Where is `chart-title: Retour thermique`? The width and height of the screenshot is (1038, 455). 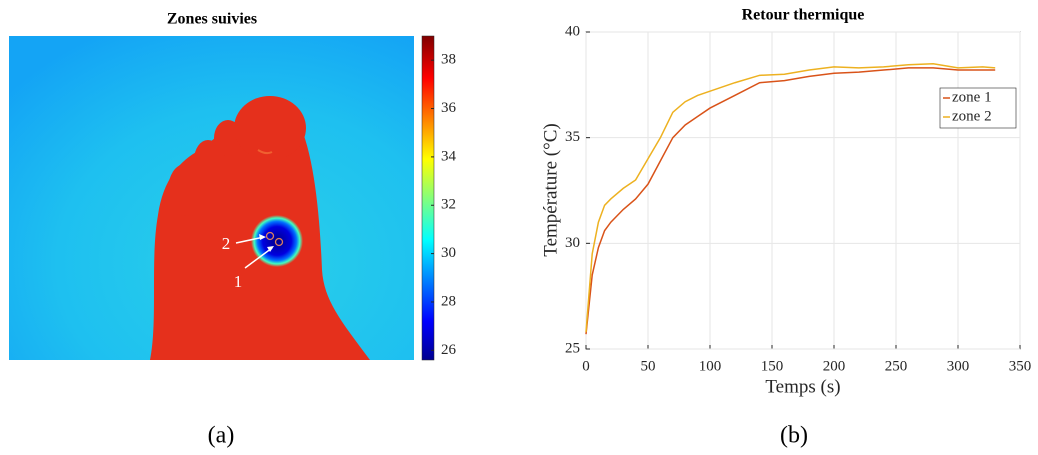 chart-title: Retour thermique is located at coordinates (803, 15).